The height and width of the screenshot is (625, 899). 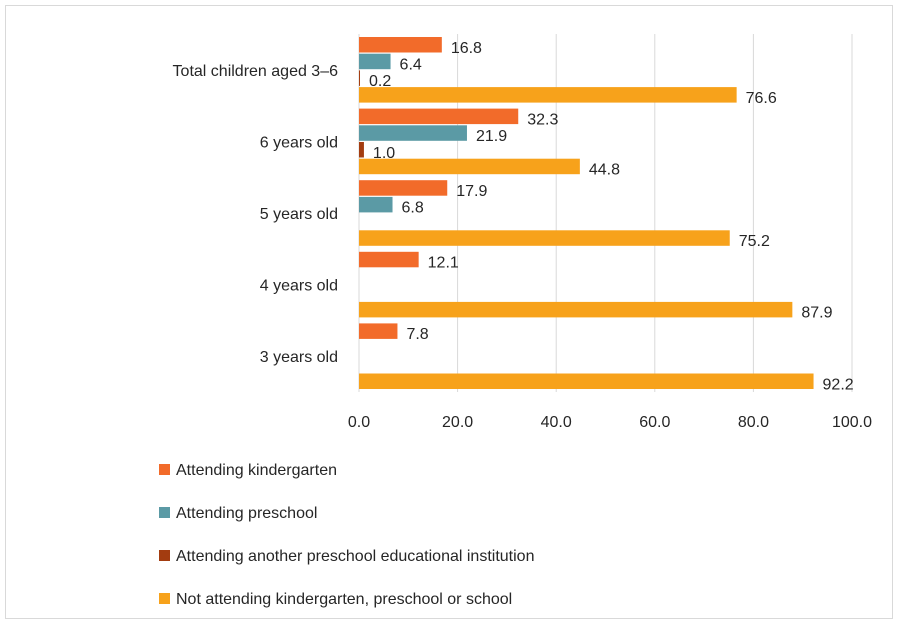 What do you see at coordinates (761, 98) in the screenshot?
I see `data-label: 76.6` at bounding box center [761, 98].